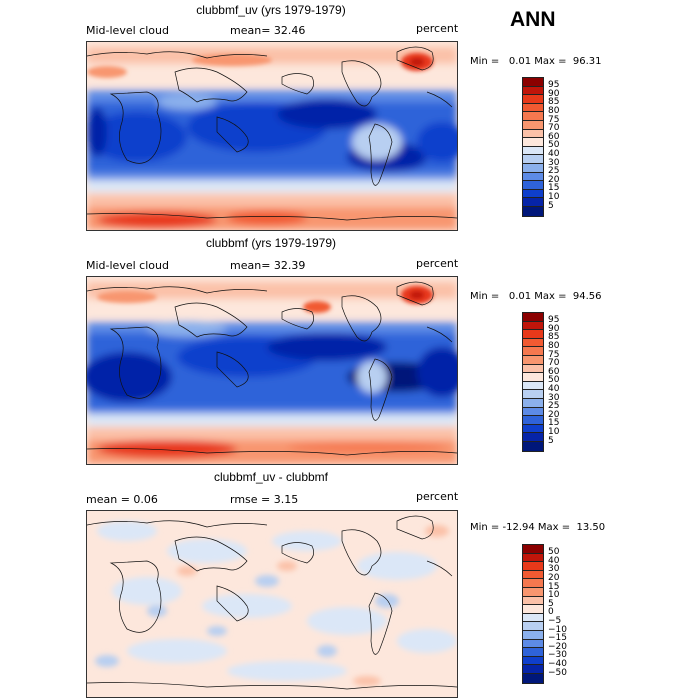  I want to click on panel-units-diff: percent, so click(437, 496).